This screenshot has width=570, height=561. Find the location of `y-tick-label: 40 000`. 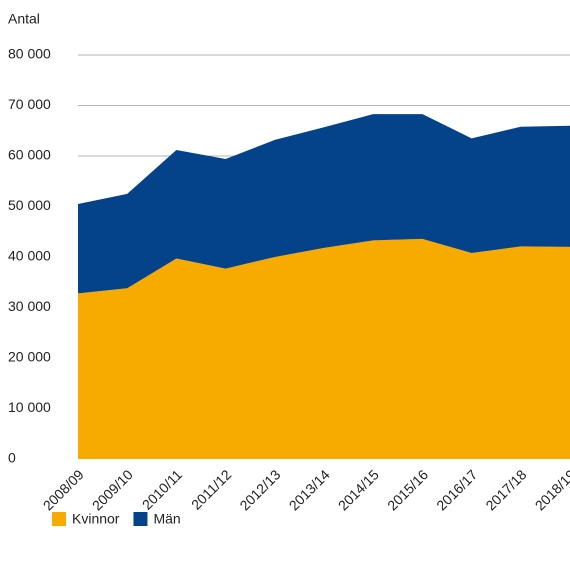

y-tick-label: 40 000 is located at coordinates (29, 256).